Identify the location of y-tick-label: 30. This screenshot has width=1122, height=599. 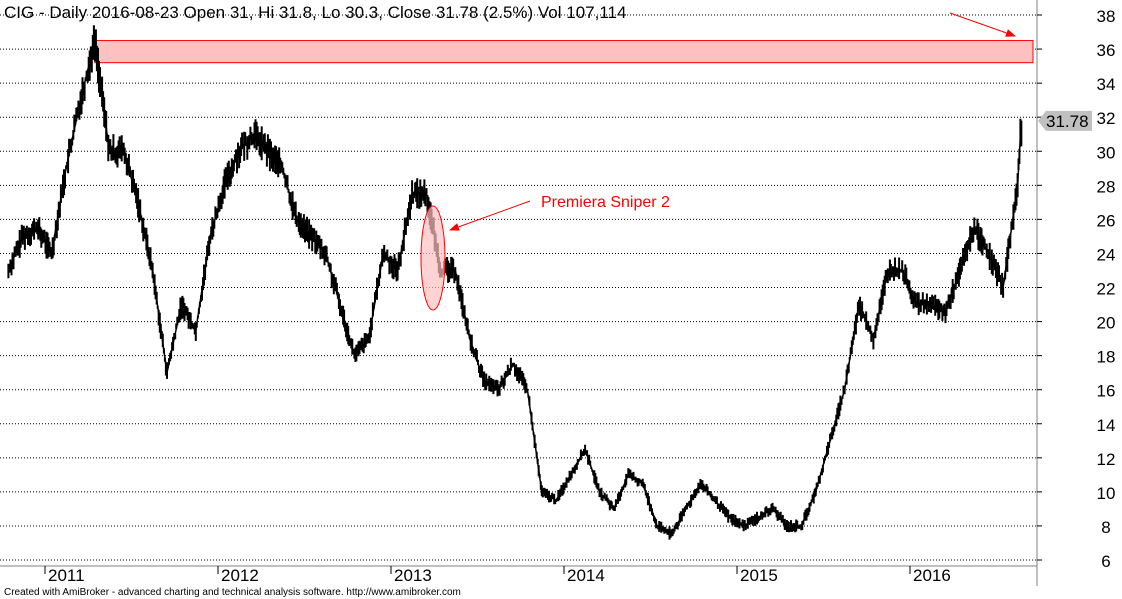
(1106, 152).